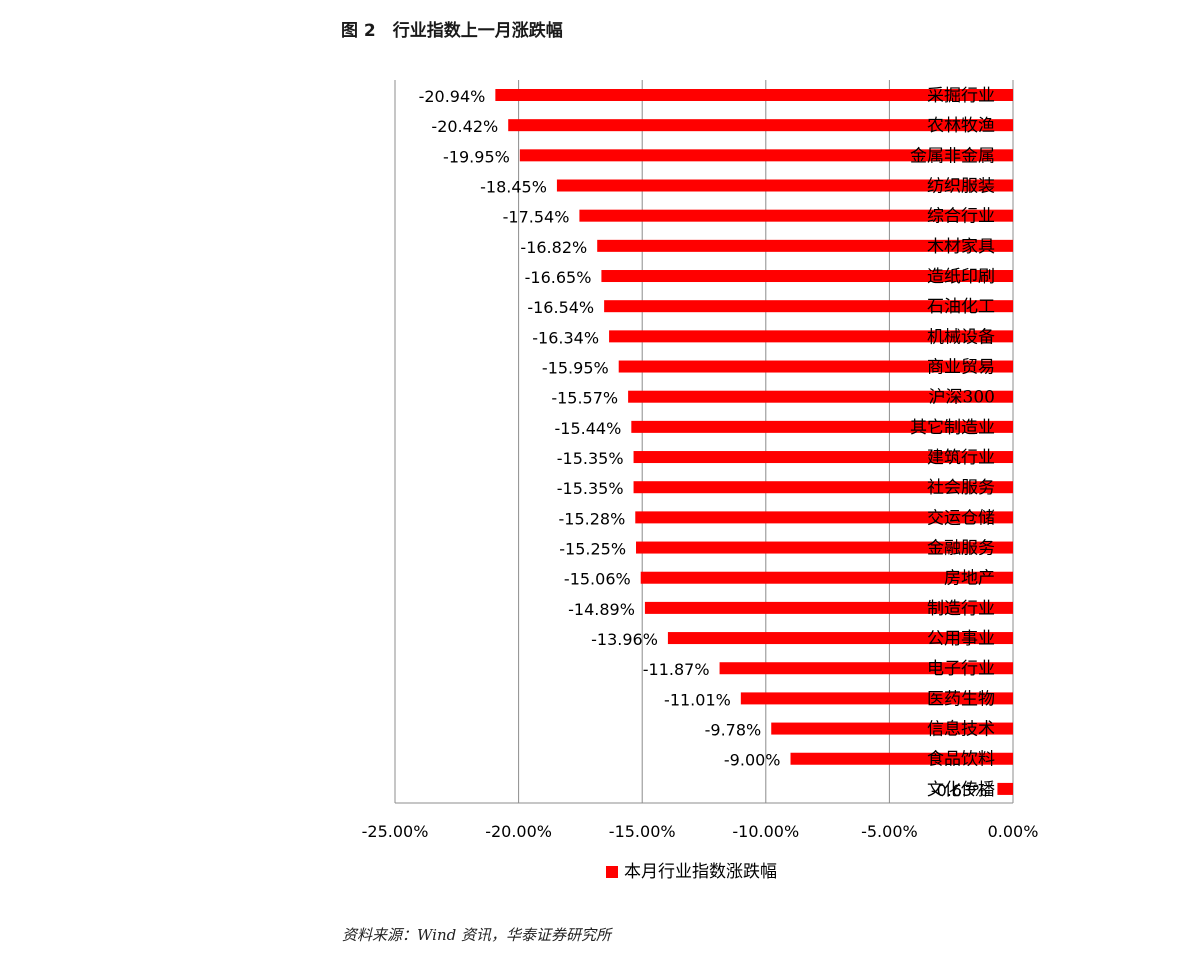  I want to click on value-label: -15.25%, so click(592, 549).